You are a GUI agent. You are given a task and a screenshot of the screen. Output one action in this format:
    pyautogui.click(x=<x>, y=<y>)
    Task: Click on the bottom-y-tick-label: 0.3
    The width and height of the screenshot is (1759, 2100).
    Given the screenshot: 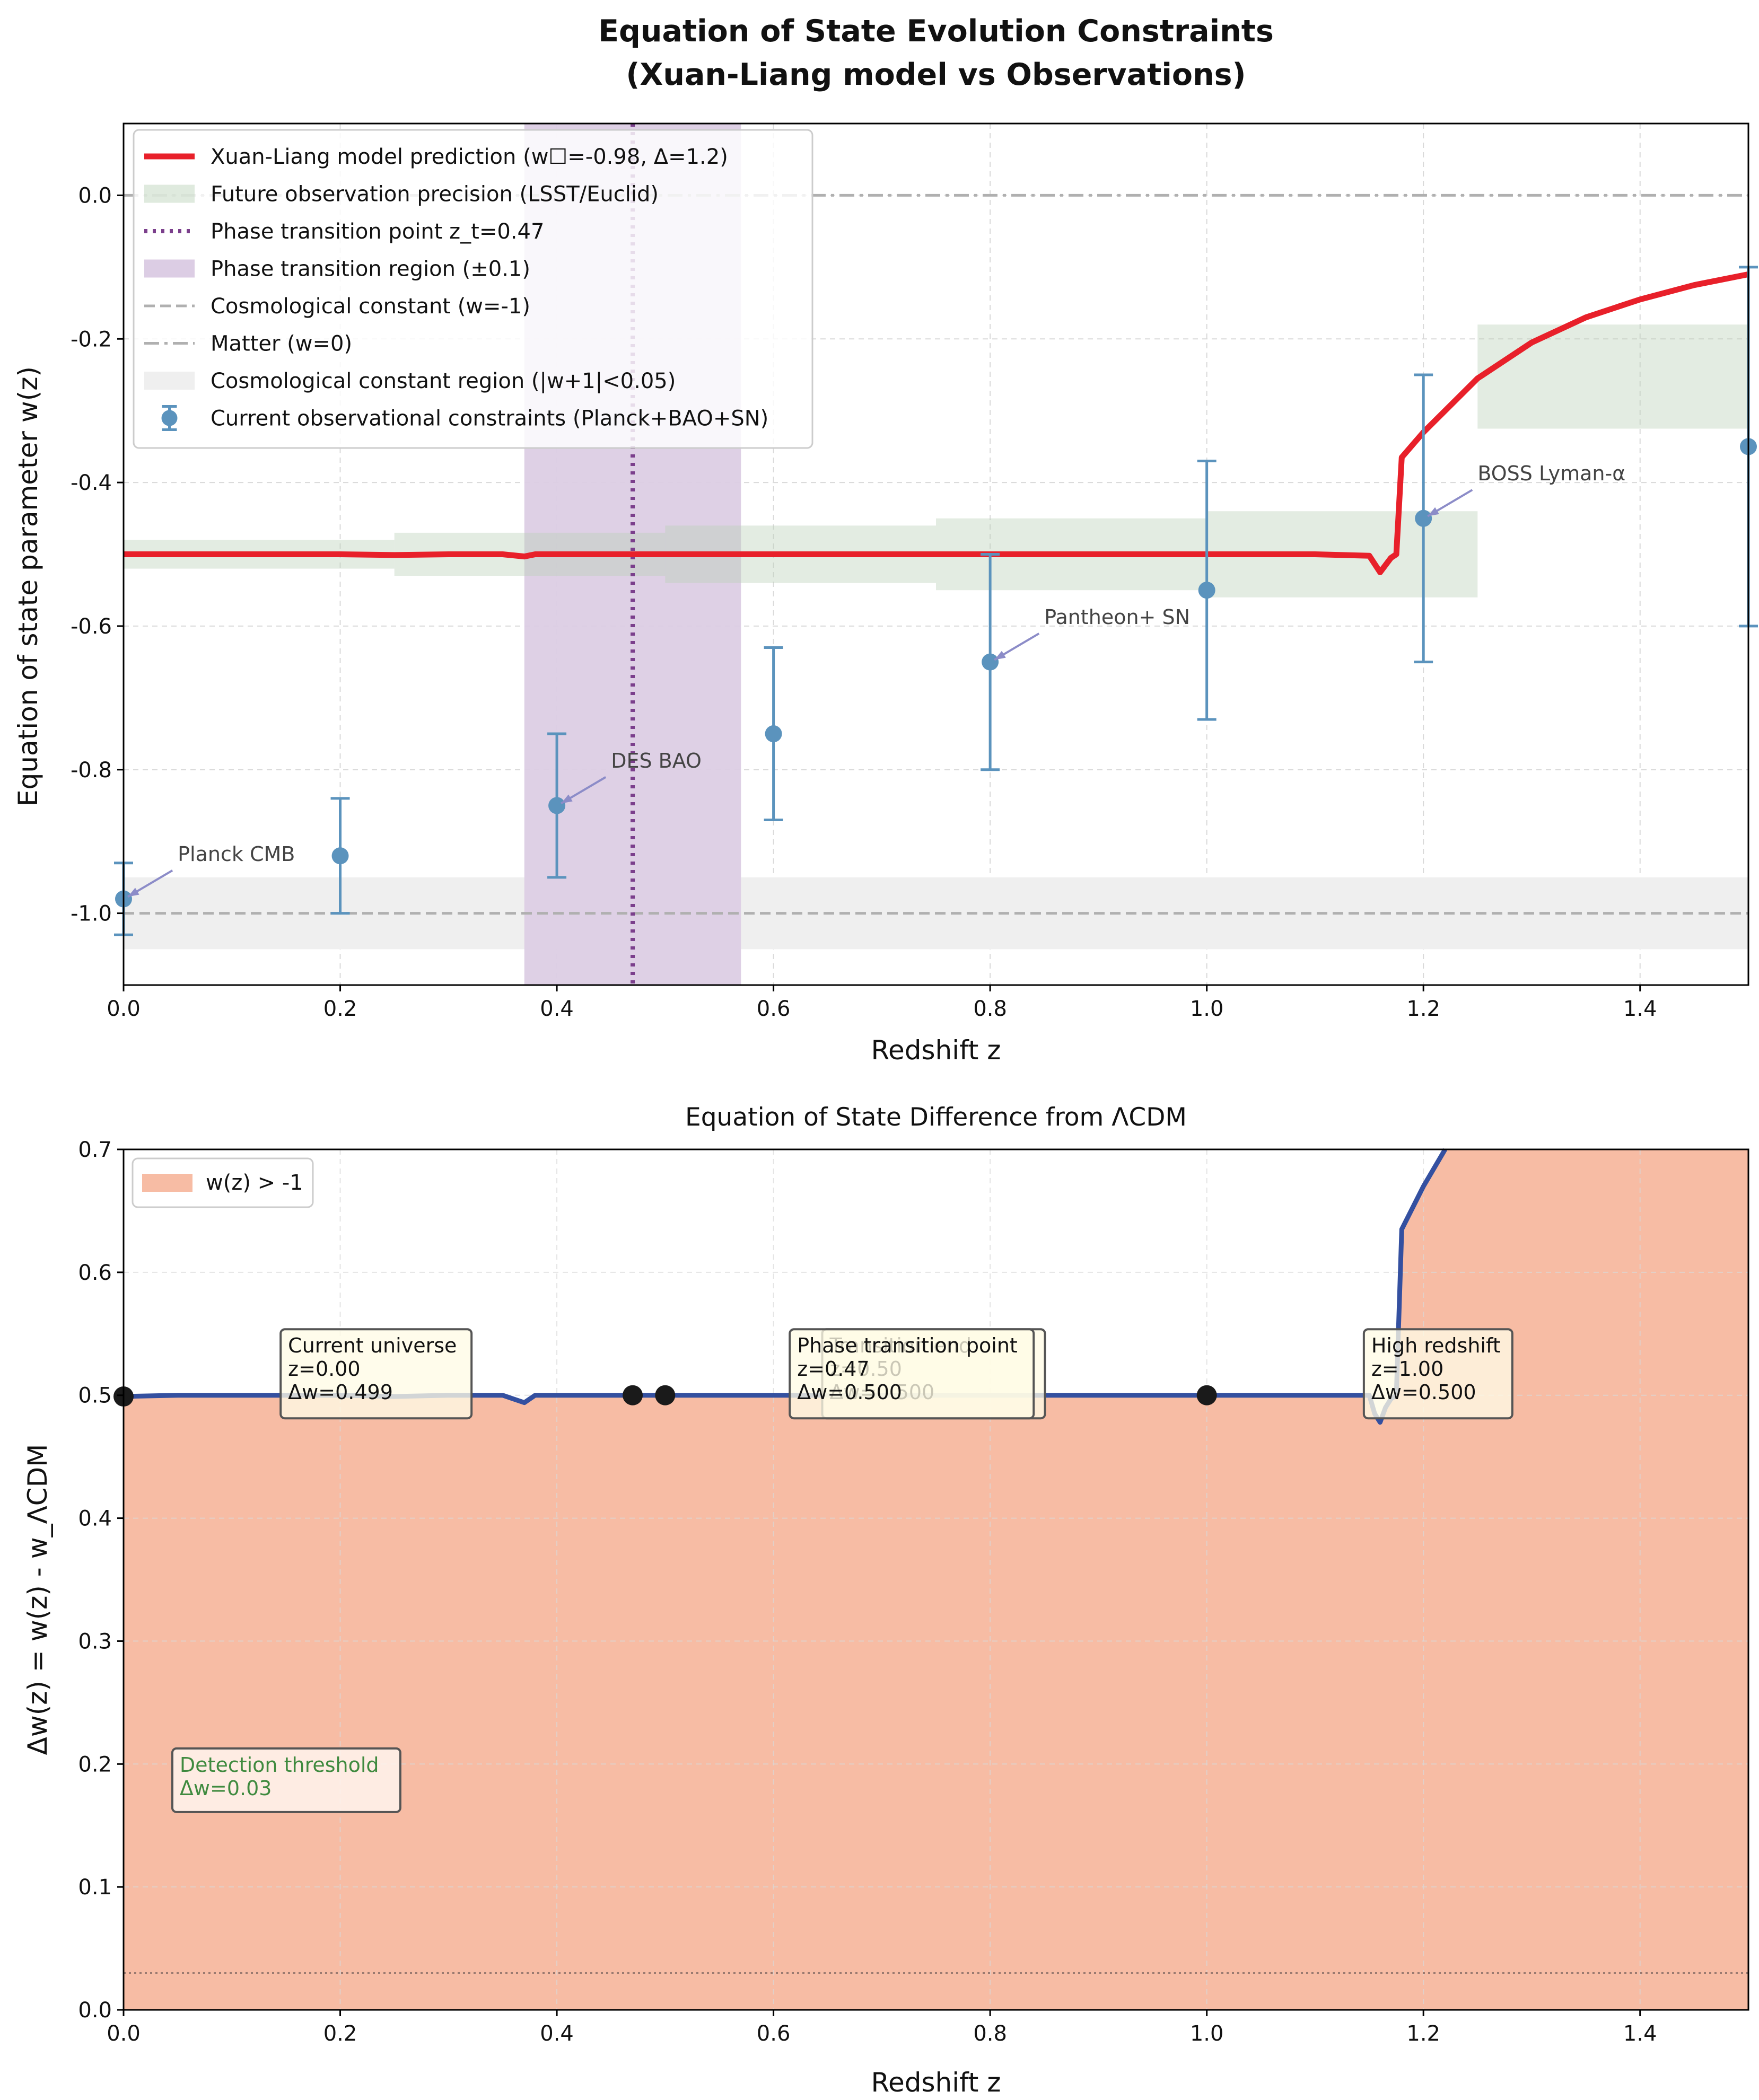 What is the action you would take?
    pyautogui.click(x=95, y=1641)
    